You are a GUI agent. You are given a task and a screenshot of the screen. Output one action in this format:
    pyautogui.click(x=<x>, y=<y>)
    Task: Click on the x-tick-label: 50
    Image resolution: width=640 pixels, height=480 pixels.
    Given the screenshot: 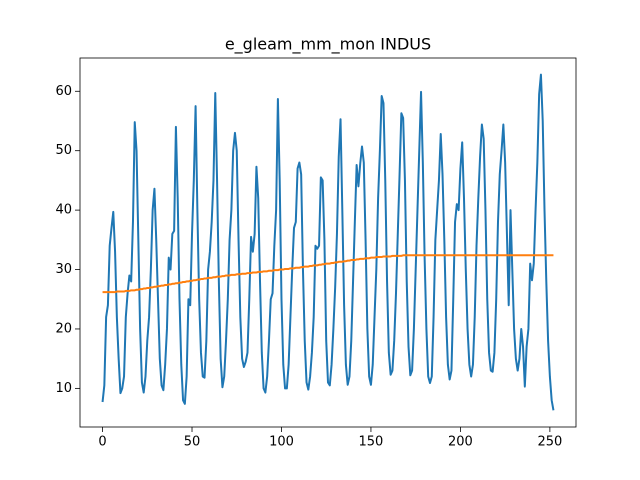 What is the action you would take?
    pyautogui.click(x=192, y=442)
    